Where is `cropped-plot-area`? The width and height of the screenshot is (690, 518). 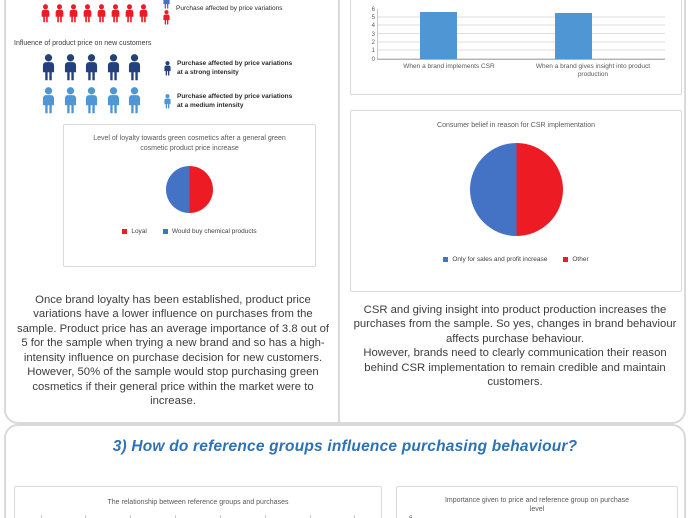 cropped-plot-area is located at coordinates (198, 516).